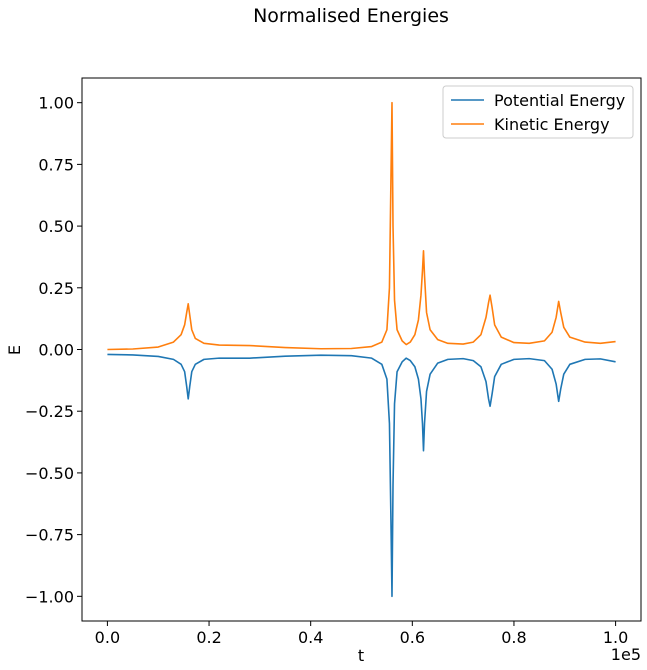  I want to click on legend: Potential Energy Kinetic Energy, so click(538, 112).